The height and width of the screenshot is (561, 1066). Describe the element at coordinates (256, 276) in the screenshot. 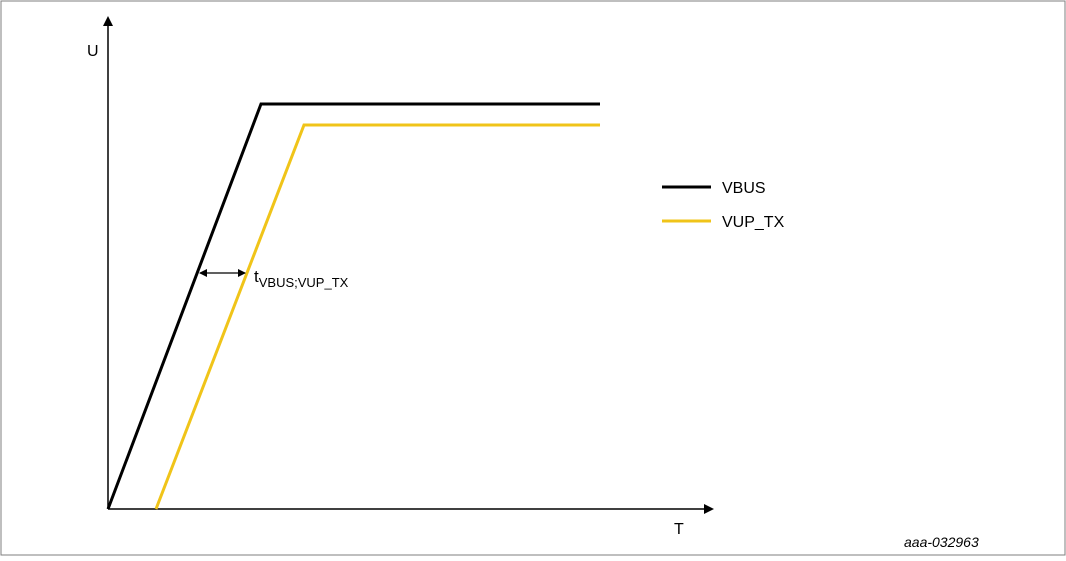

I see `delay-annotation-main: t` at that location.